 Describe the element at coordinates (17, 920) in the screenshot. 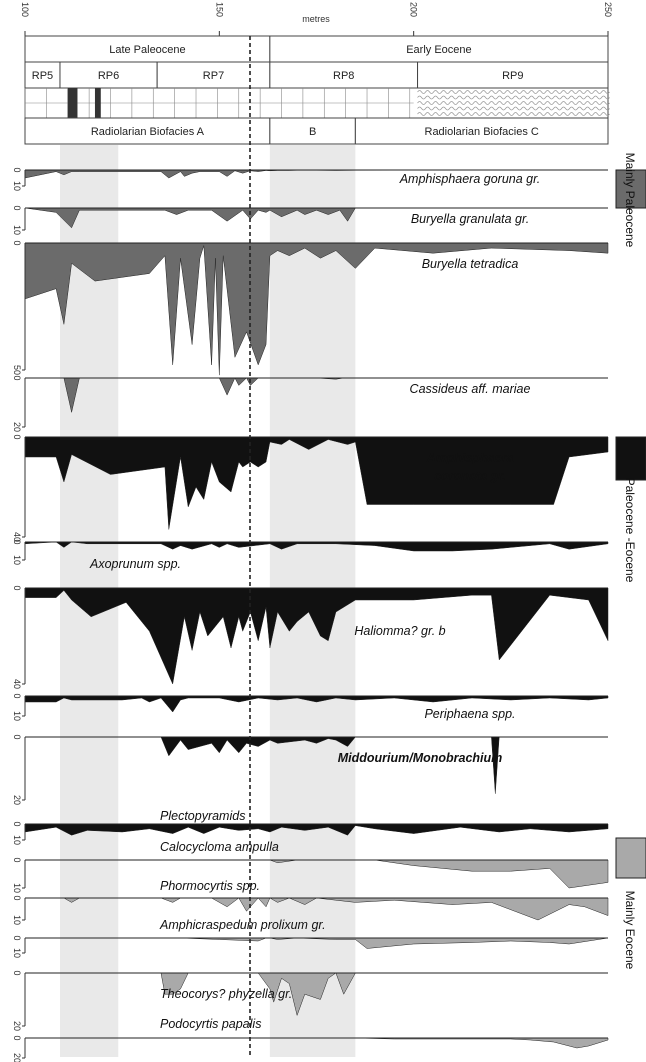

I see `series-tick-11-1: 10` at that location.